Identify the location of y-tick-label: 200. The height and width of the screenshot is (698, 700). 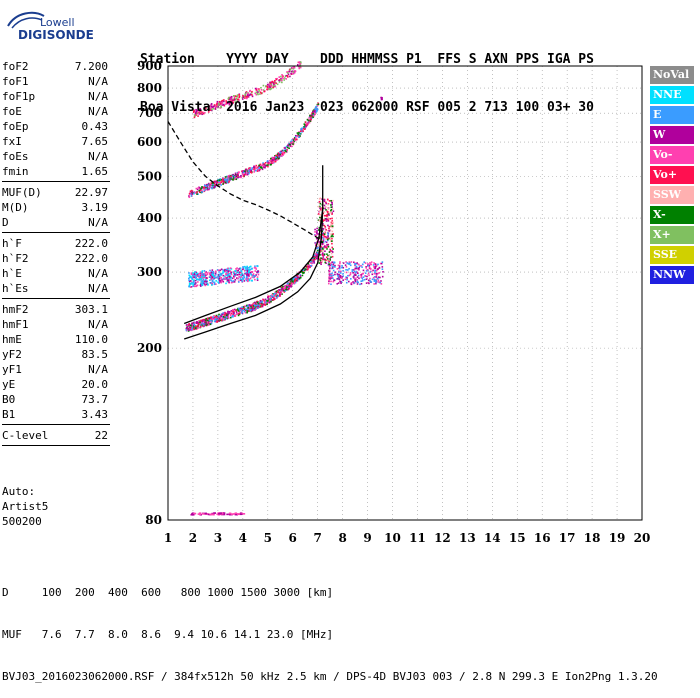
(149, 348).